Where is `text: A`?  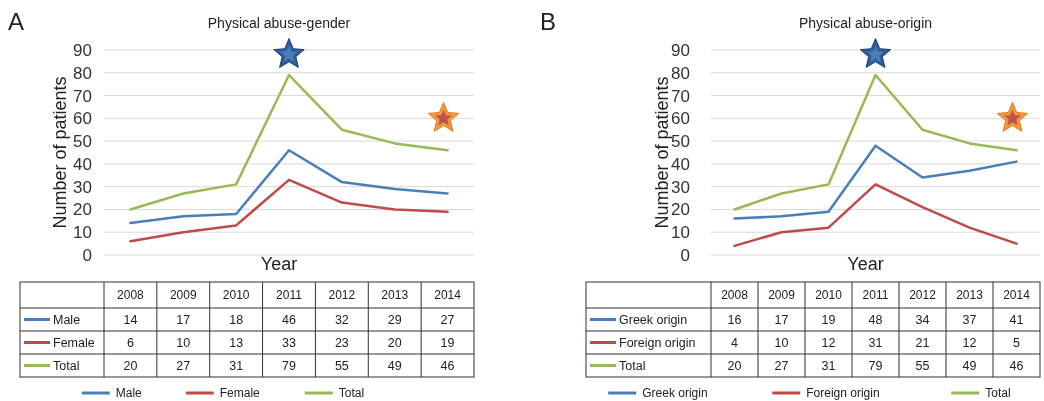
text: A is located at coordinates (16, 21).